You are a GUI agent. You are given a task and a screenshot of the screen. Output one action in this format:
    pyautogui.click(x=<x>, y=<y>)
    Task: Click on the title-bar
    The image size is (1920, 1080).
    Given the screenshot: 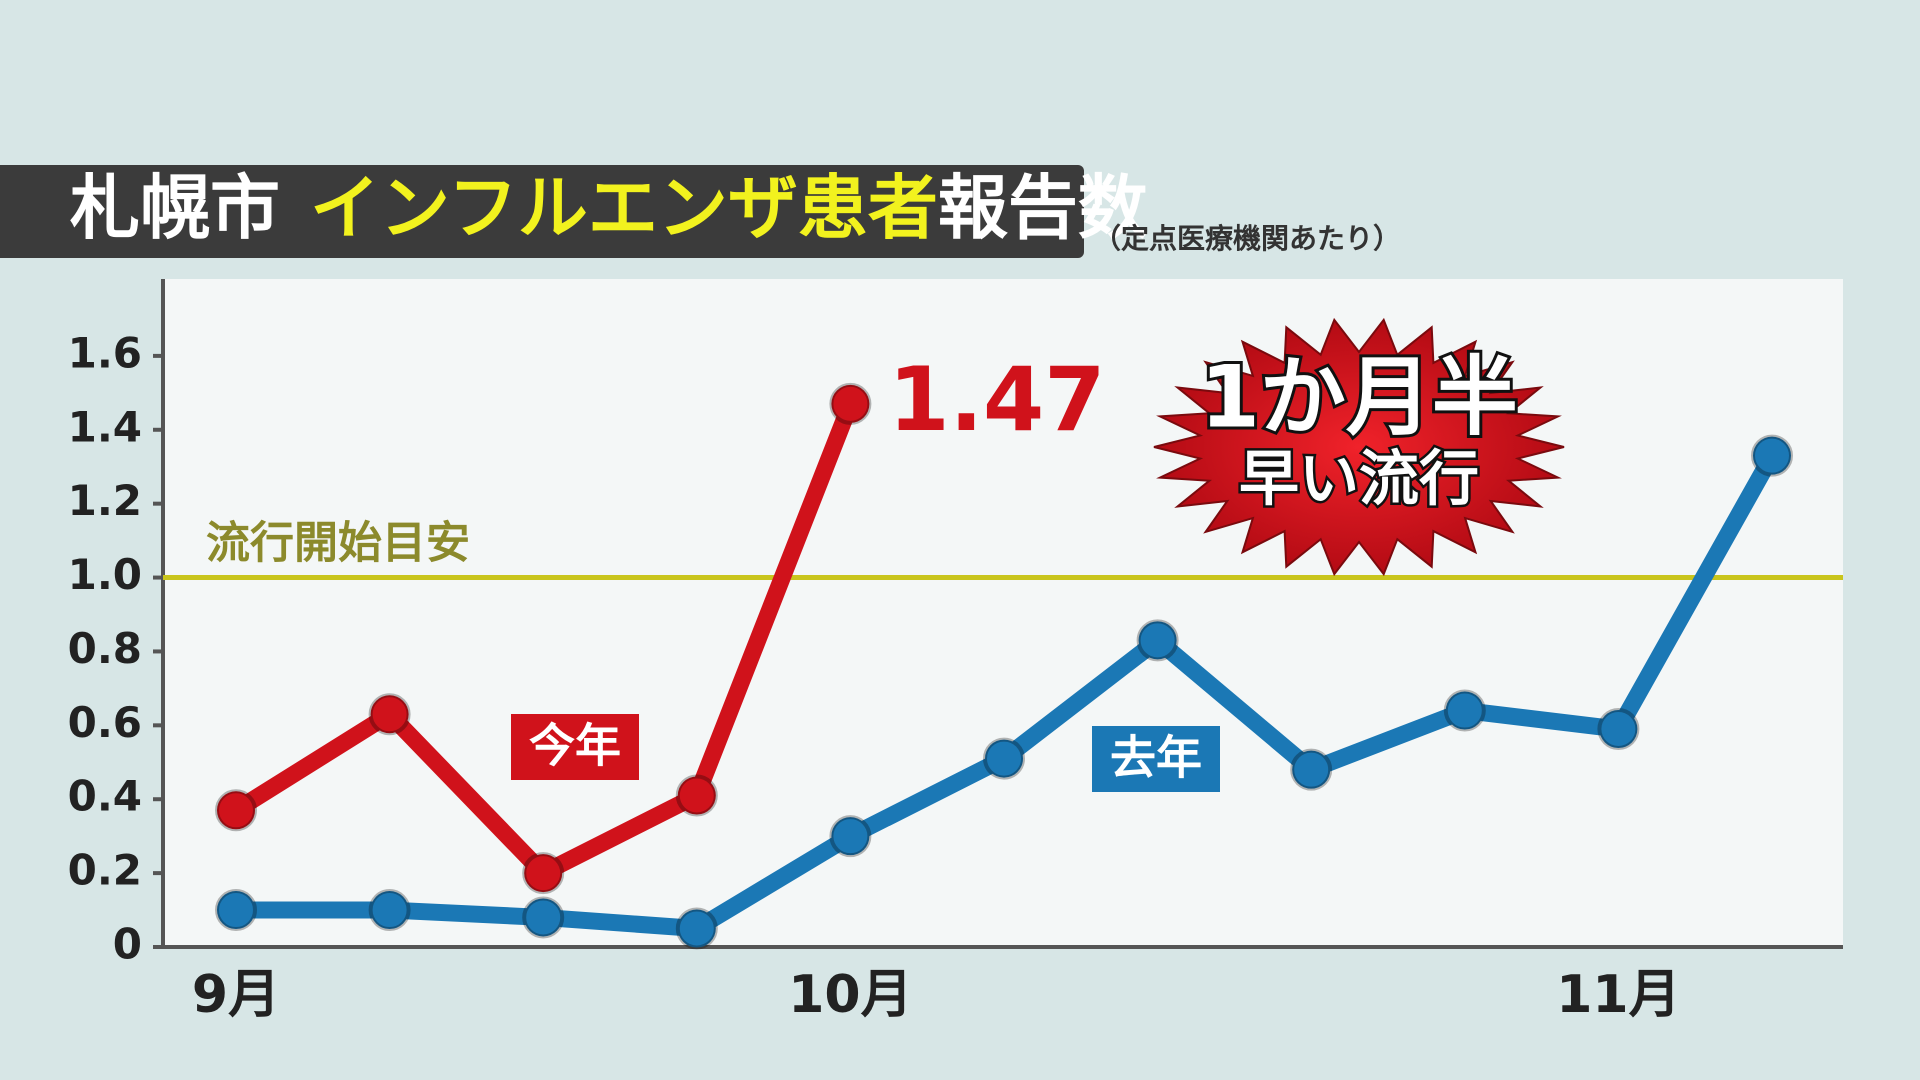 What is the action you would take?
    pyautogui.click(x=542, y=211)
    